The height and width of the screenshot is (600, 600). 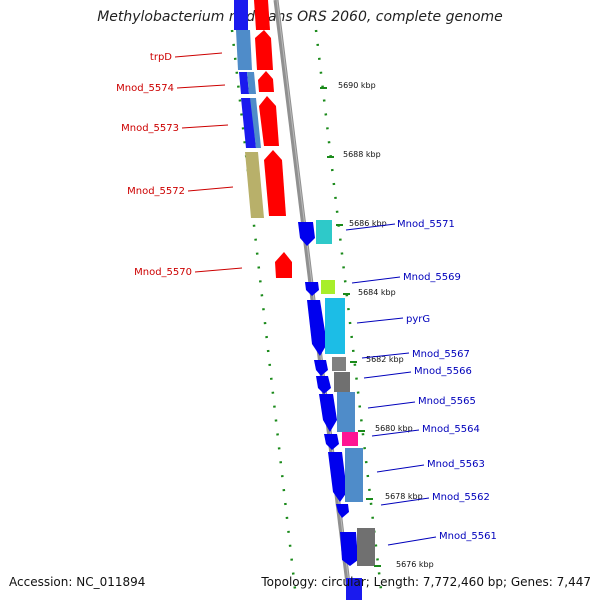 I want to click on right-feature-blocks, so click(x=336, y=410).